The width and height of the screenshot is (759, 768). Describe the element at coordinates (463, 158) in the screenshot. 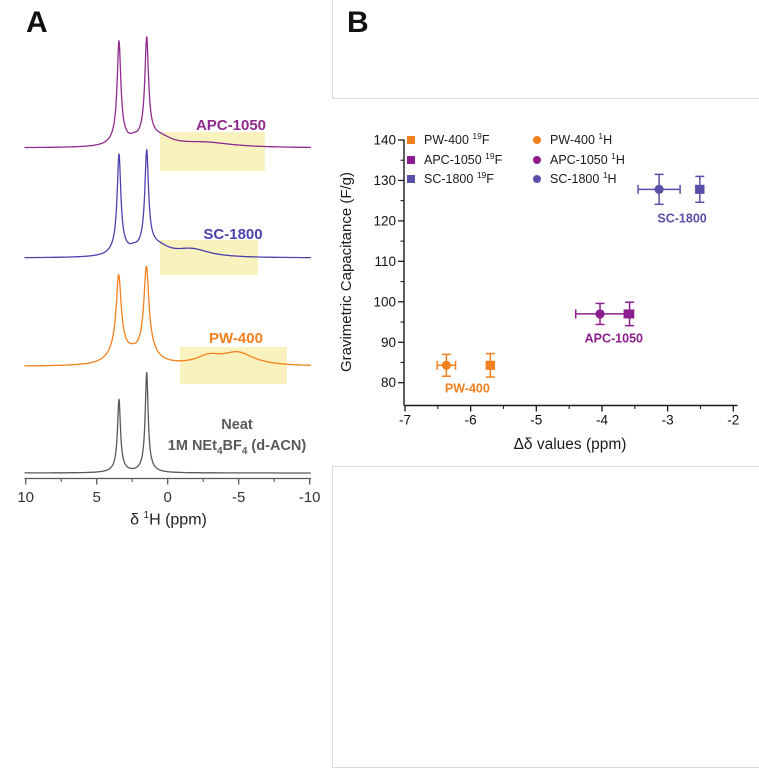

I see `legend-item-label: APC-1050 19F` at that location.